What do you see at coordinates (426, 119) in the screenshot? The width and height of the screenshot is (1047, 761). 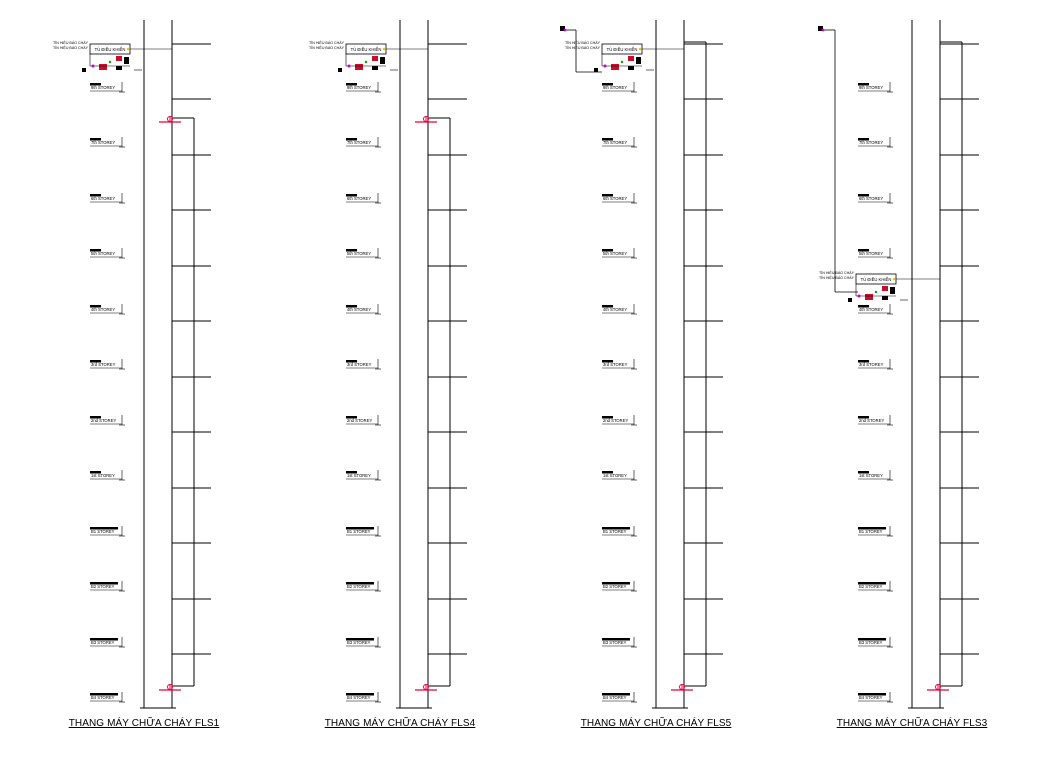 I see `valve-icon-top` at bounding box center [426, 119].